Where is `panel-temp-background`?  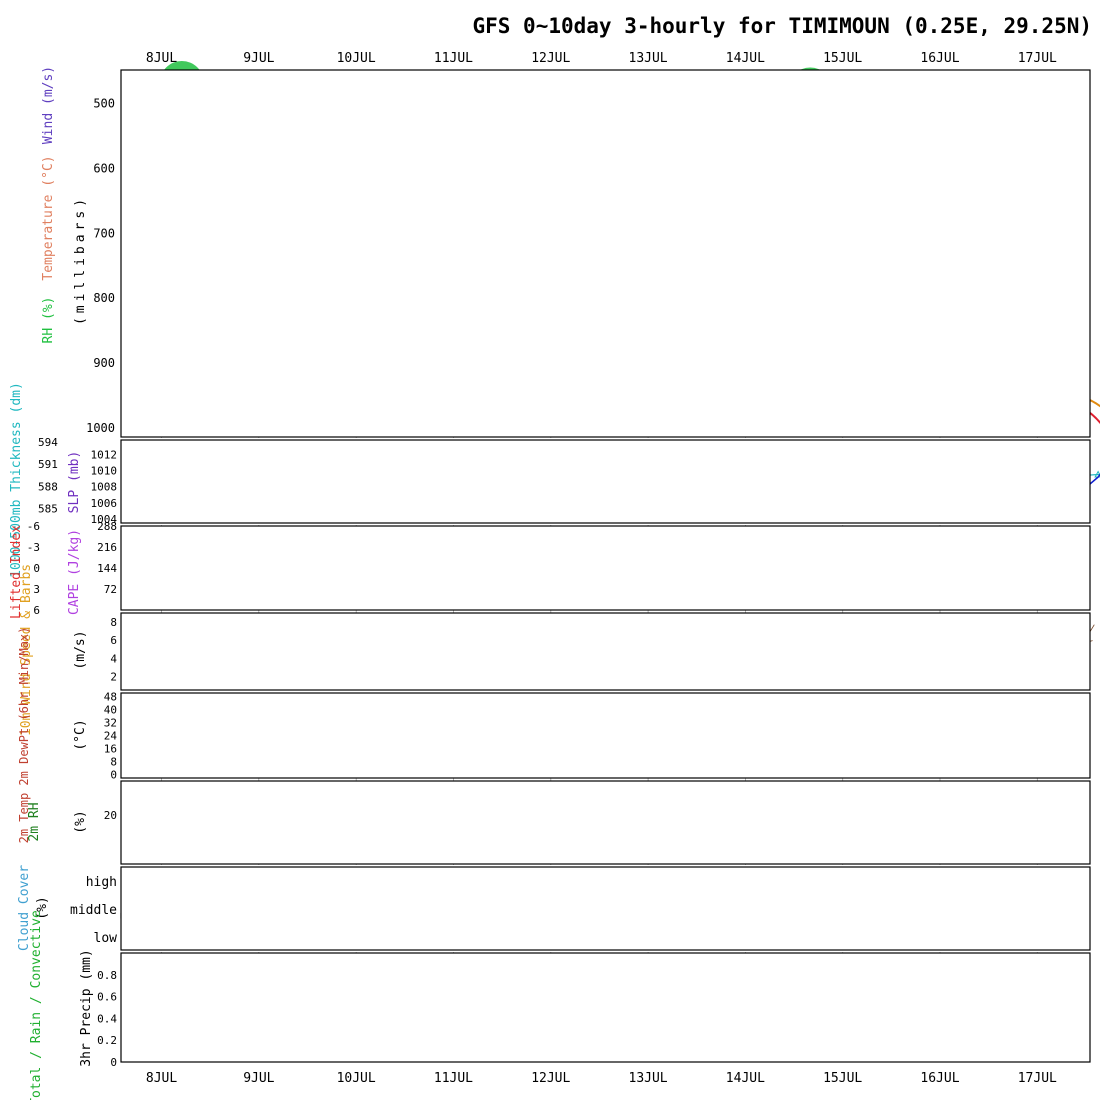
panel-temp-background is located at coordinates (605, 735).